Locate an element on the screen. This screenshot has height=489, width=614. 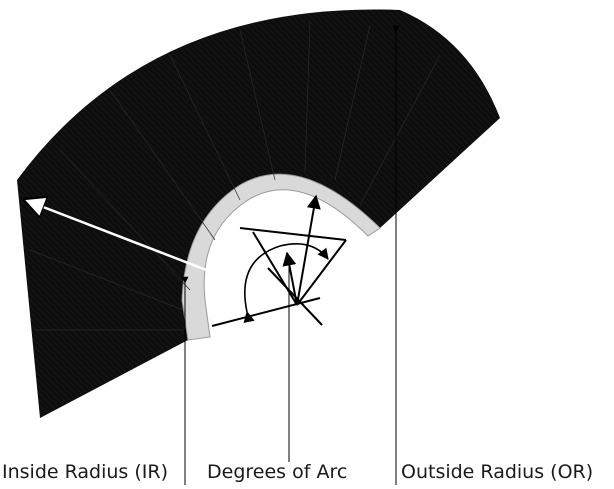
brush-hub-ring is located at coordinates (281, 257).